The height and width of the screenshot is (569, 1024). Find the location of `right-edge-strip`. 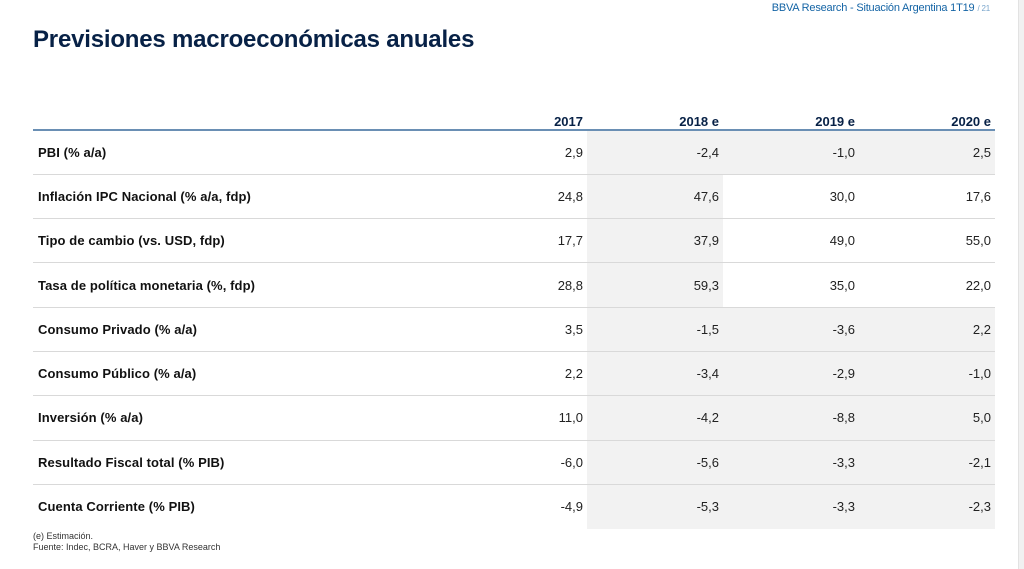

right-edge-strip is located at coordinates (1021, 284).